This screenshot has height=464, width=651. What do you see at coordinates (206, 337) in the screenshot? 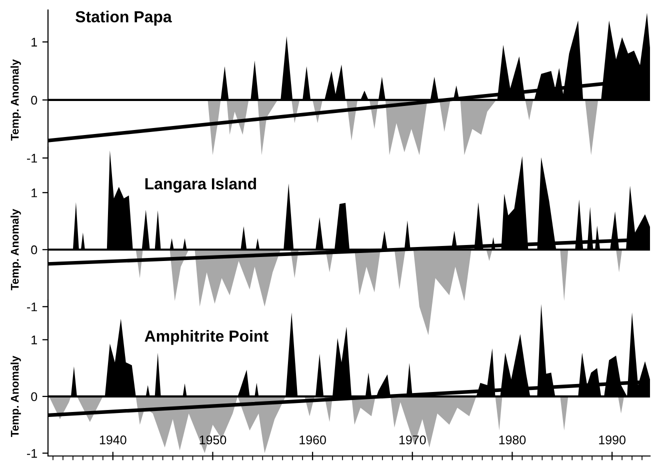
I see `text: Amphitrite Point` at bounding box center [206, 337].